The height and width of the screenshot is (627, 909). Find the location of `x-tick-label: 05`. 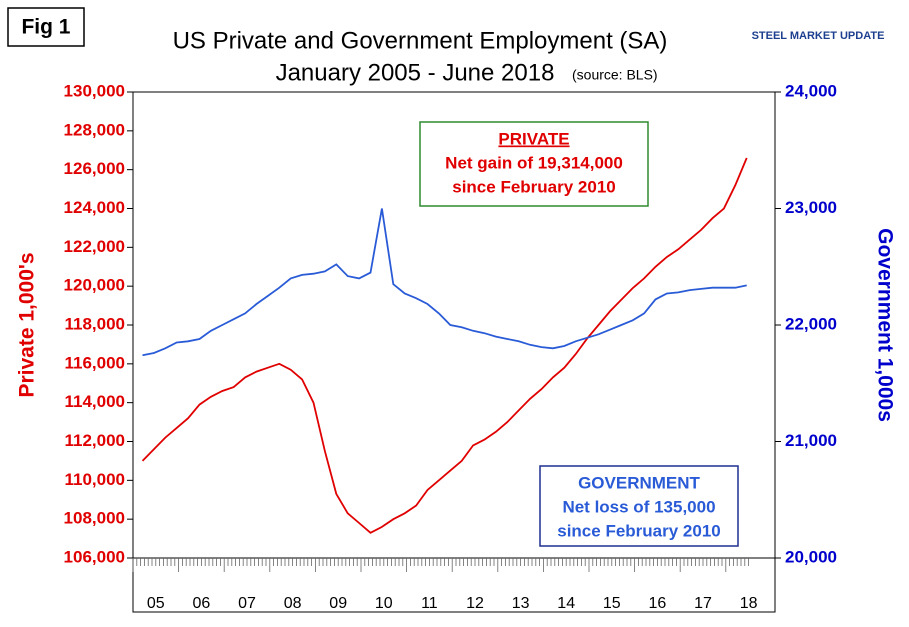

x-tick-label: 05 is located at coordinates (156, 603).